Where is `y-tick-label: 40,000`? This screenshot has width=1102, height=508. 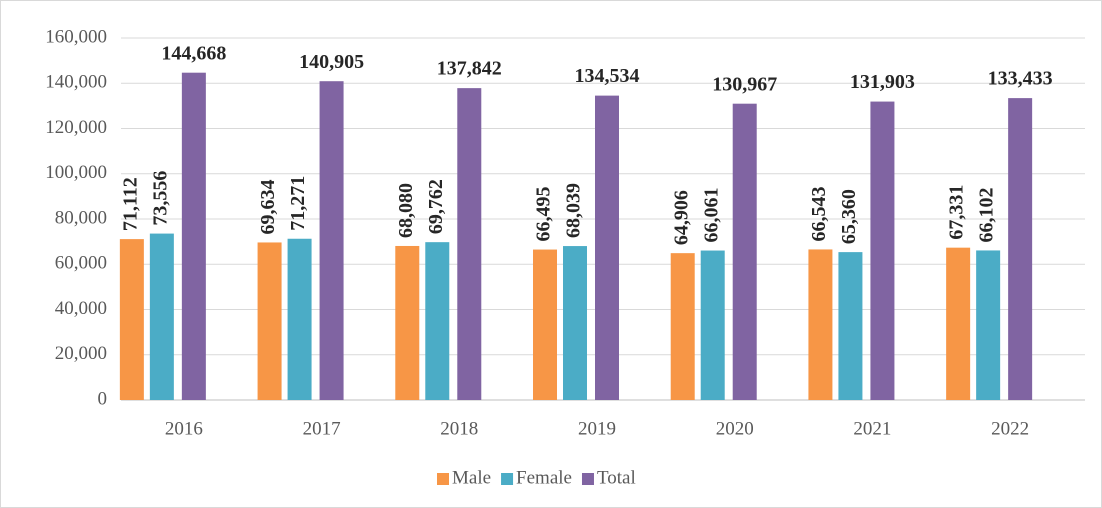
y-tick-label: 40,000 is located at coordinates (81, 308).